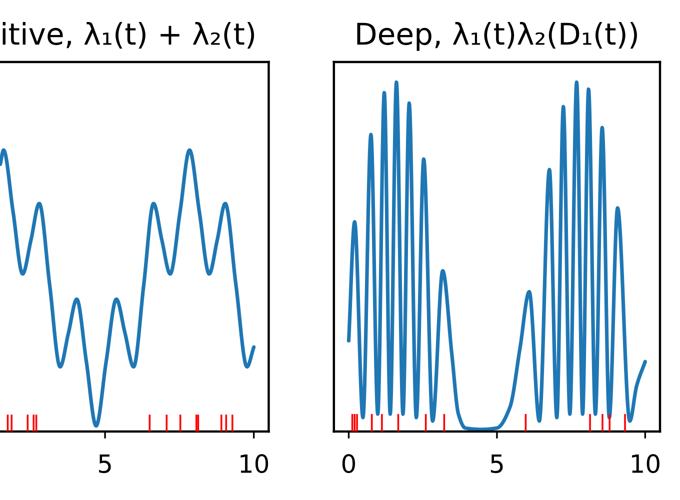  I want to click on chart-title: itive, λ₁(t) + λ₂(t), so click(128, 35).